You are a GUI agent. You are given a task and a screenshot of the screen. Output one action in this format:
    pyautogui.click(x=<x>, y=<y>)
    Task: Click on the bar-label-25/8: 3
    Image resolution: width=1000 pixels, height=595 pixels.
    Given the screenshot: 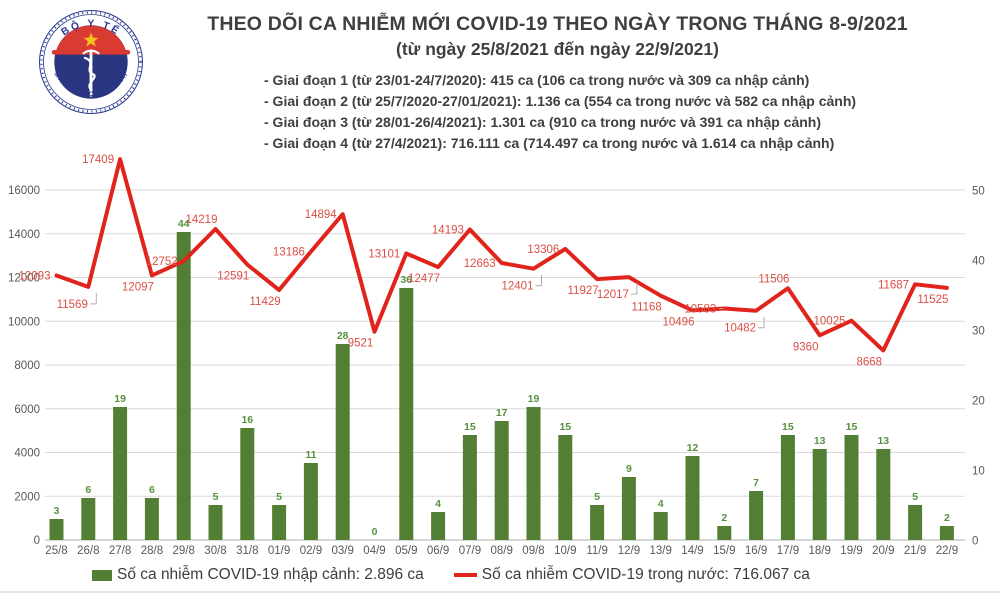 What is the action you would take?
    pyautogui.click(x=57, y=511)
    